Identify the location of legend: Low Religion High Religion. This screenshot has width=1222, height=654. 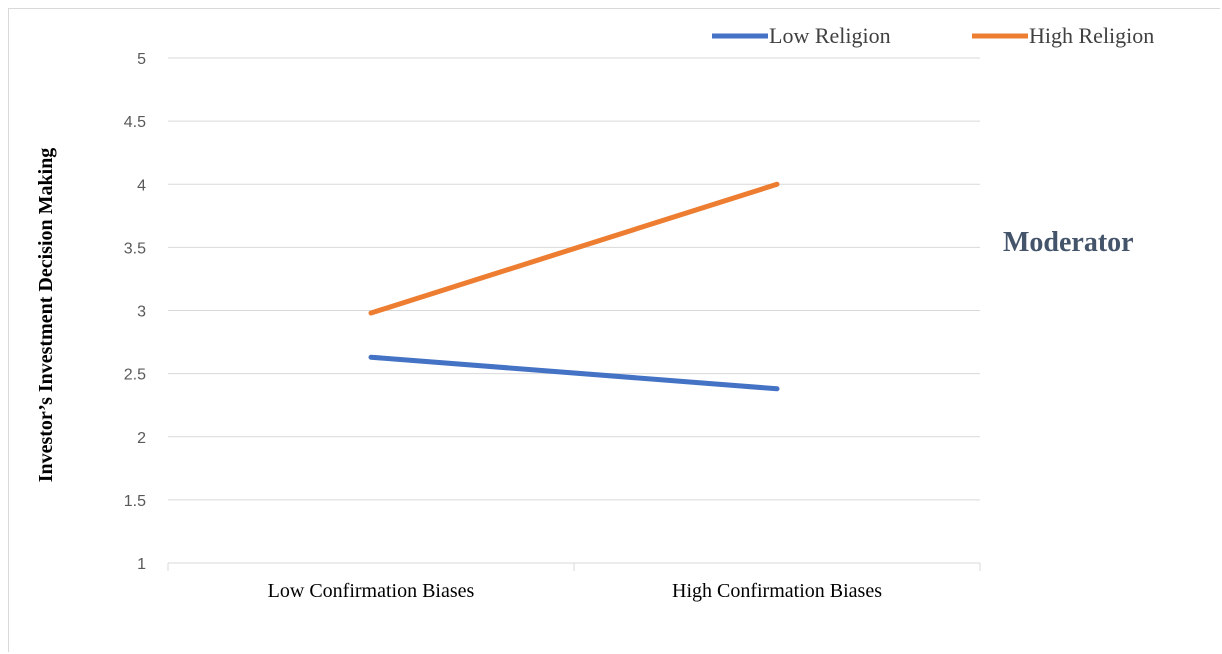
(933, 35).